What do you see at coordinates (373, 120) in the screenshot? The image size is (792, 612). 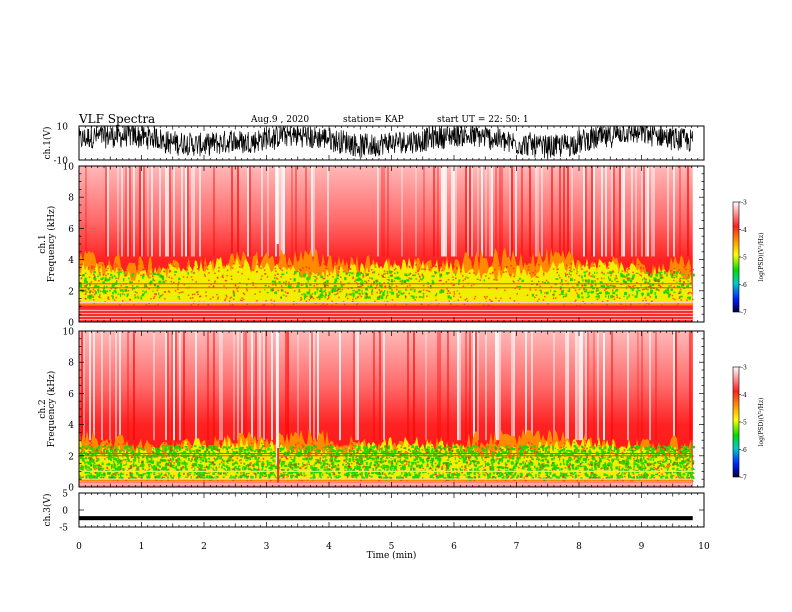 I see `station-label: station= KAP` at bounding box center [373, 120].